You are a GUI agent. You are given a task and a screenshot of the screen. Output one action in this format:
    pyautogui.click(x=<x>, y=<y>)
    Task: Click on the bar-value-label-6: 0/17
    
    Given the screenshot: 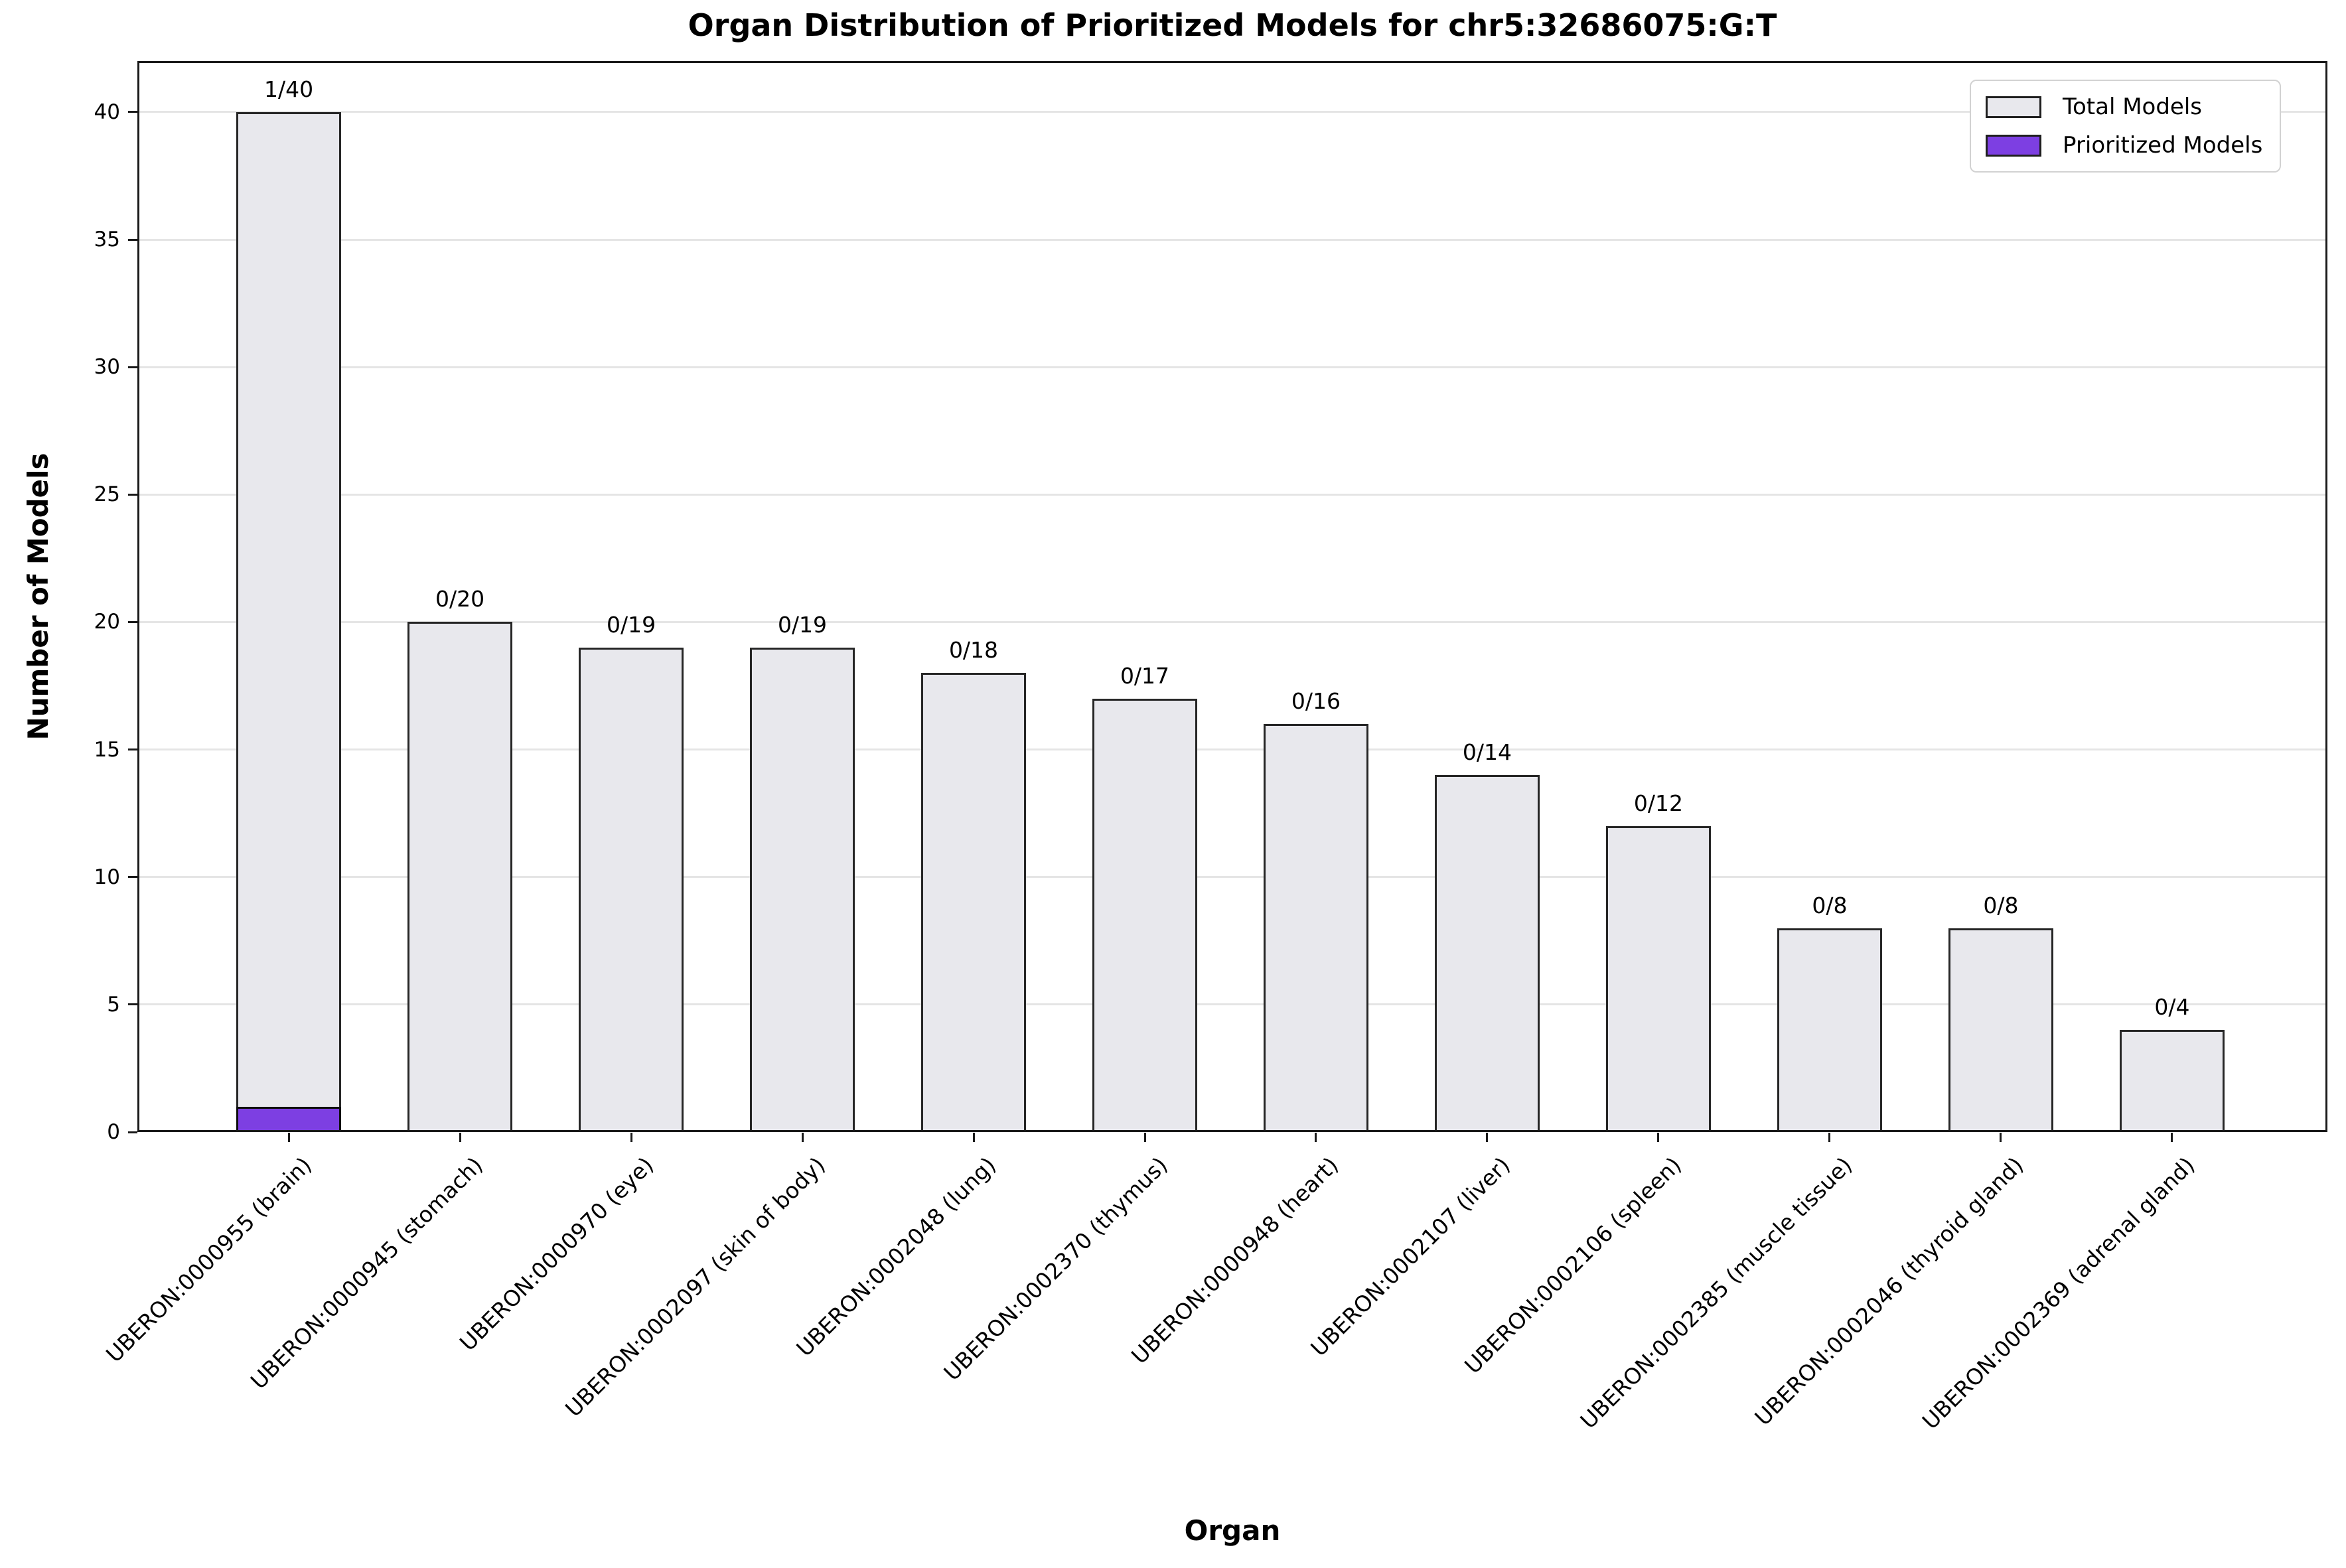 What is the action you would take?
    pyautogui.click(x=1145, y=675)
    